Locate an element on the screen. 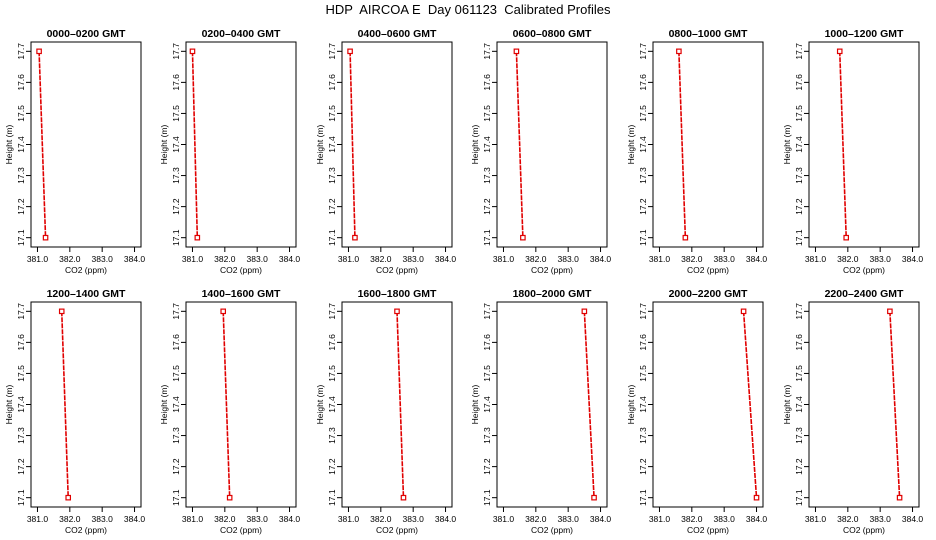 The image size is (936, 540). panel-title: 1800–2000 GMT is located at coordinates (552, 294).